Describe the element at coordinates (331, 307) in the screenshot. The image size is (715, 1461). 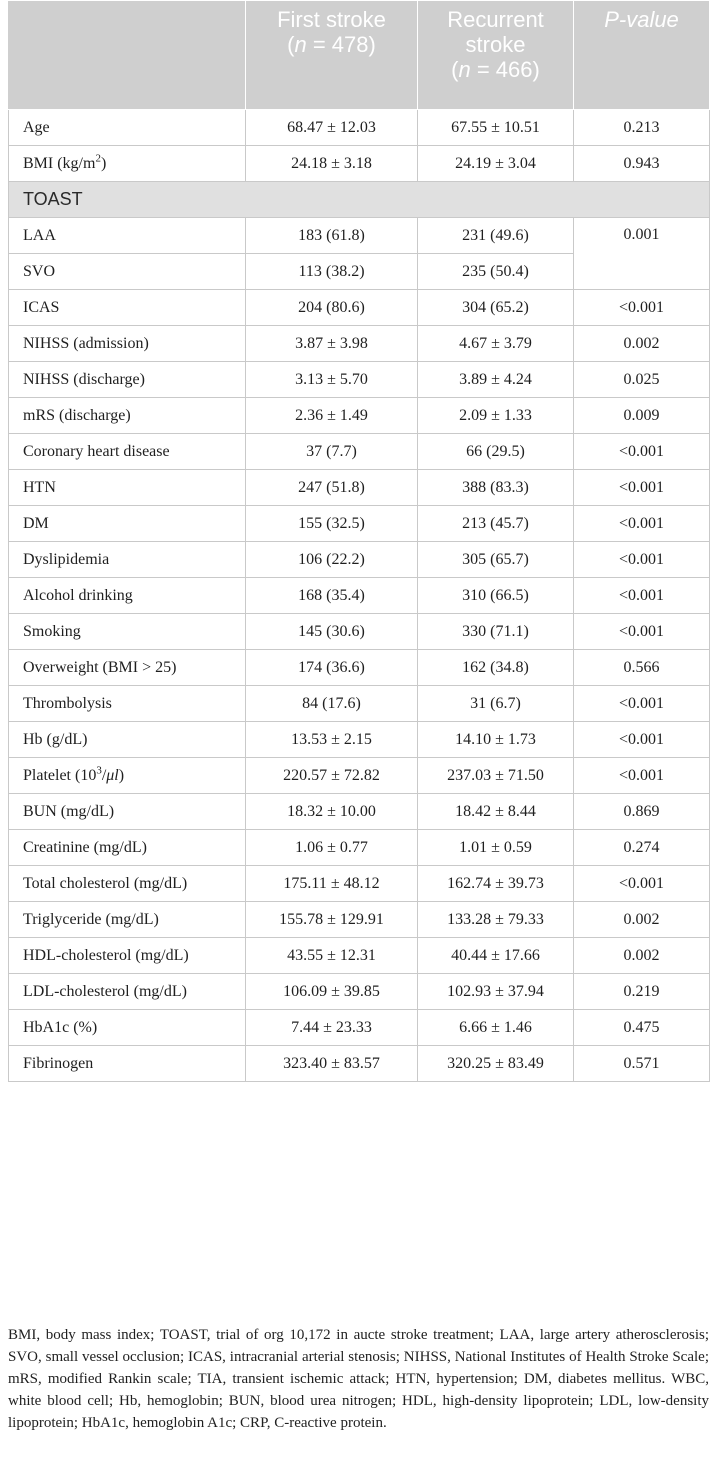
I see `first-stroke-value: 204 (80.6)` at that location.